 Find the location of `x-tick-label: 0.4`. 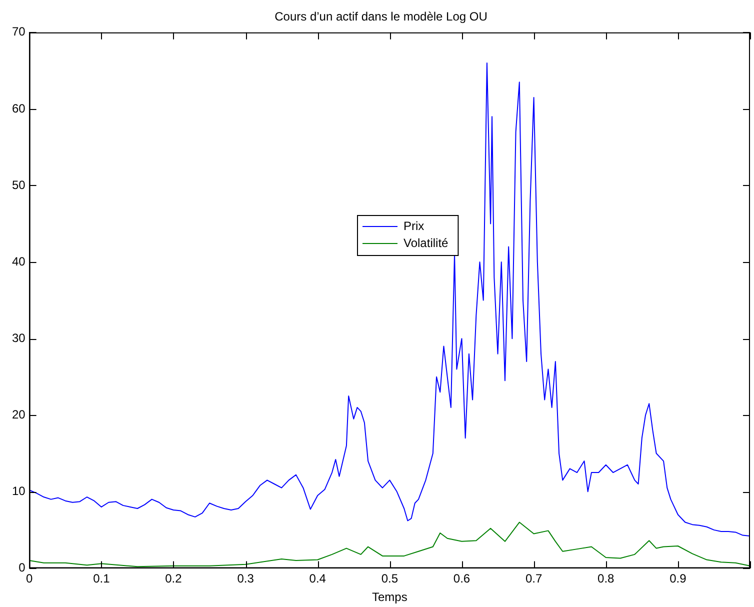

x-tick-label: 0.4 is located at coordinates (317, 579).